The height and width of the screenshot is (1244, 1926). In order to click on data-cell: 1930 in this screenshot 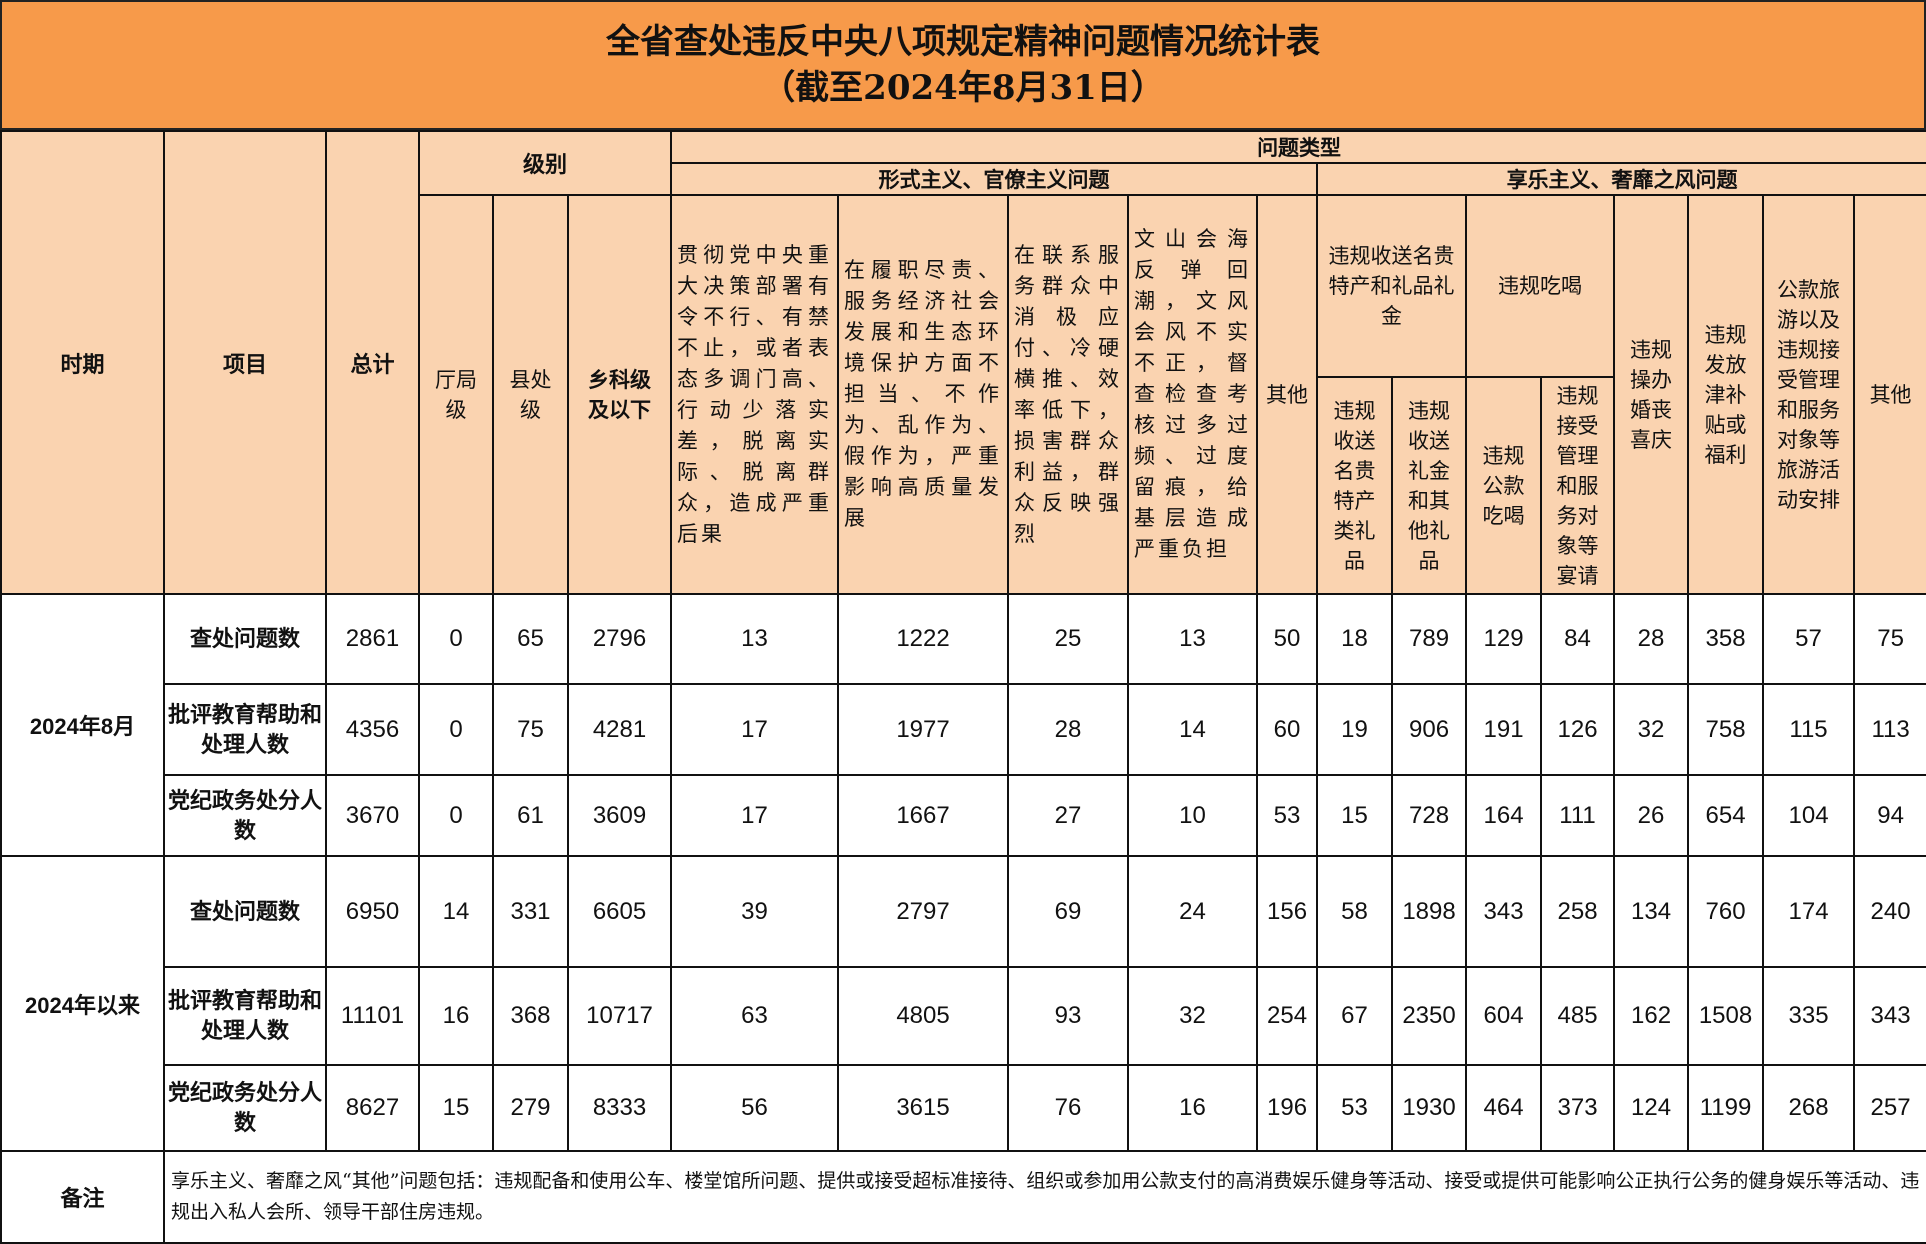, I will do `click(1429, 1108)`.